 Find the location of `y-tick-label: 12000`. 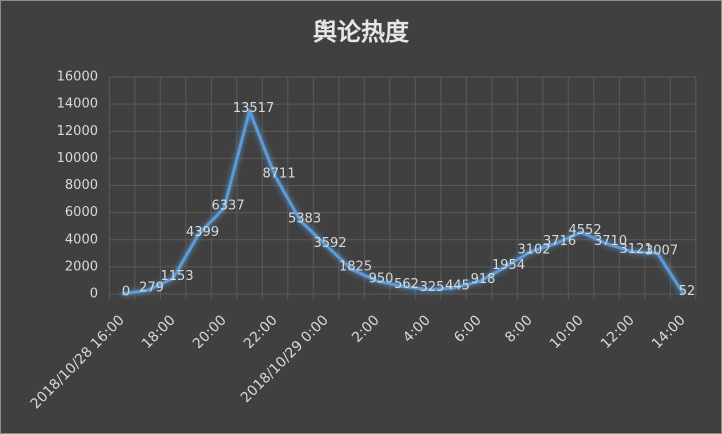

y-tick-label: 12000 is located at coordinates (77, 131).